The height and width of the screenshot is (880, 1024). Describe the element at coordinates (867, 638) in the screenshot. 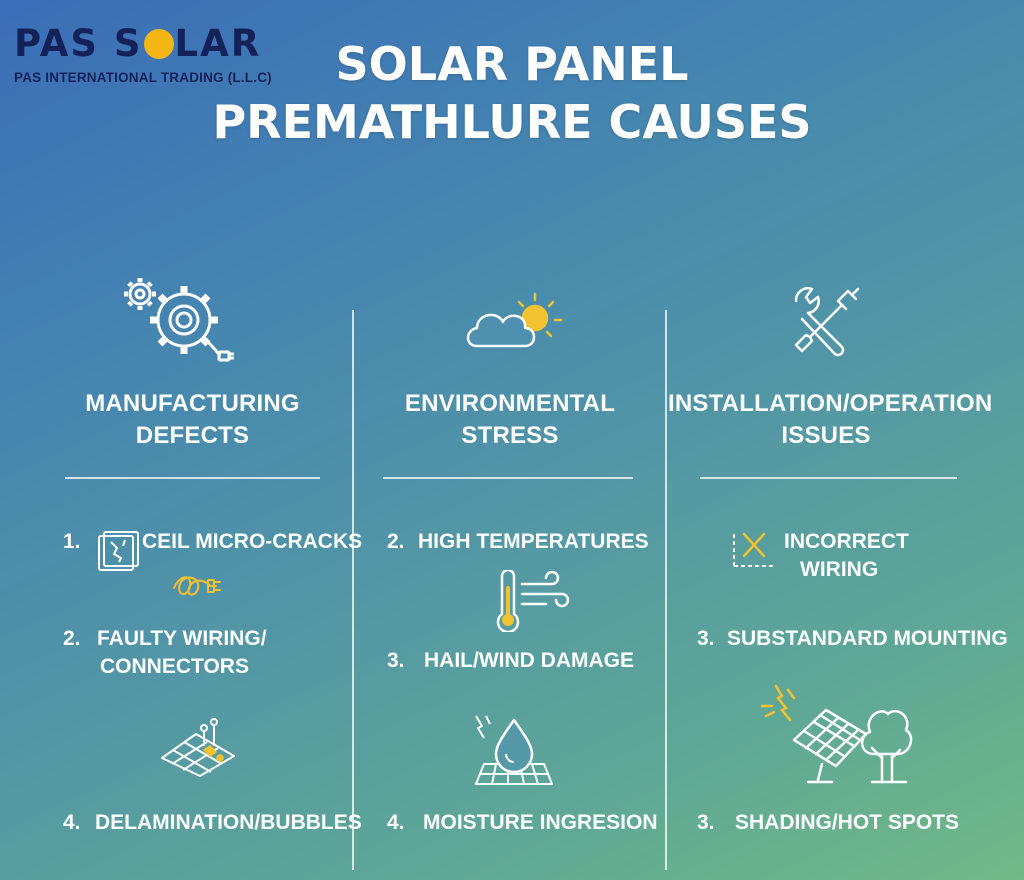

I see `item-text: SUBSTANDARD MOUNTING` at that location.